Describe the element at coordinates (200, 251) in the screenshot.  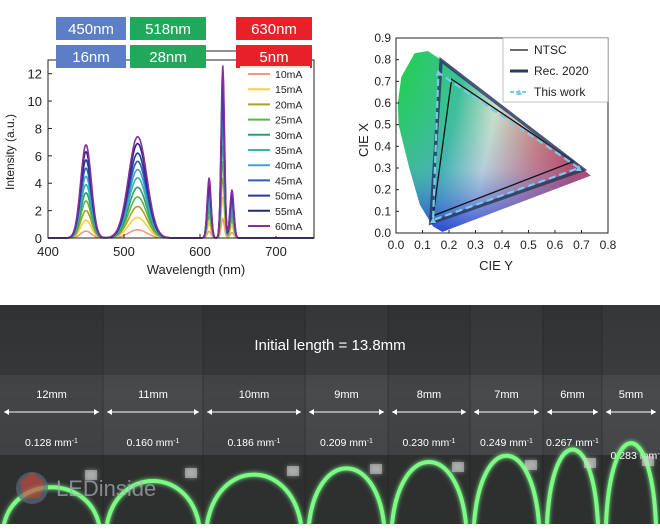
I see `spectrum-x-tick-label: 600` at that location.